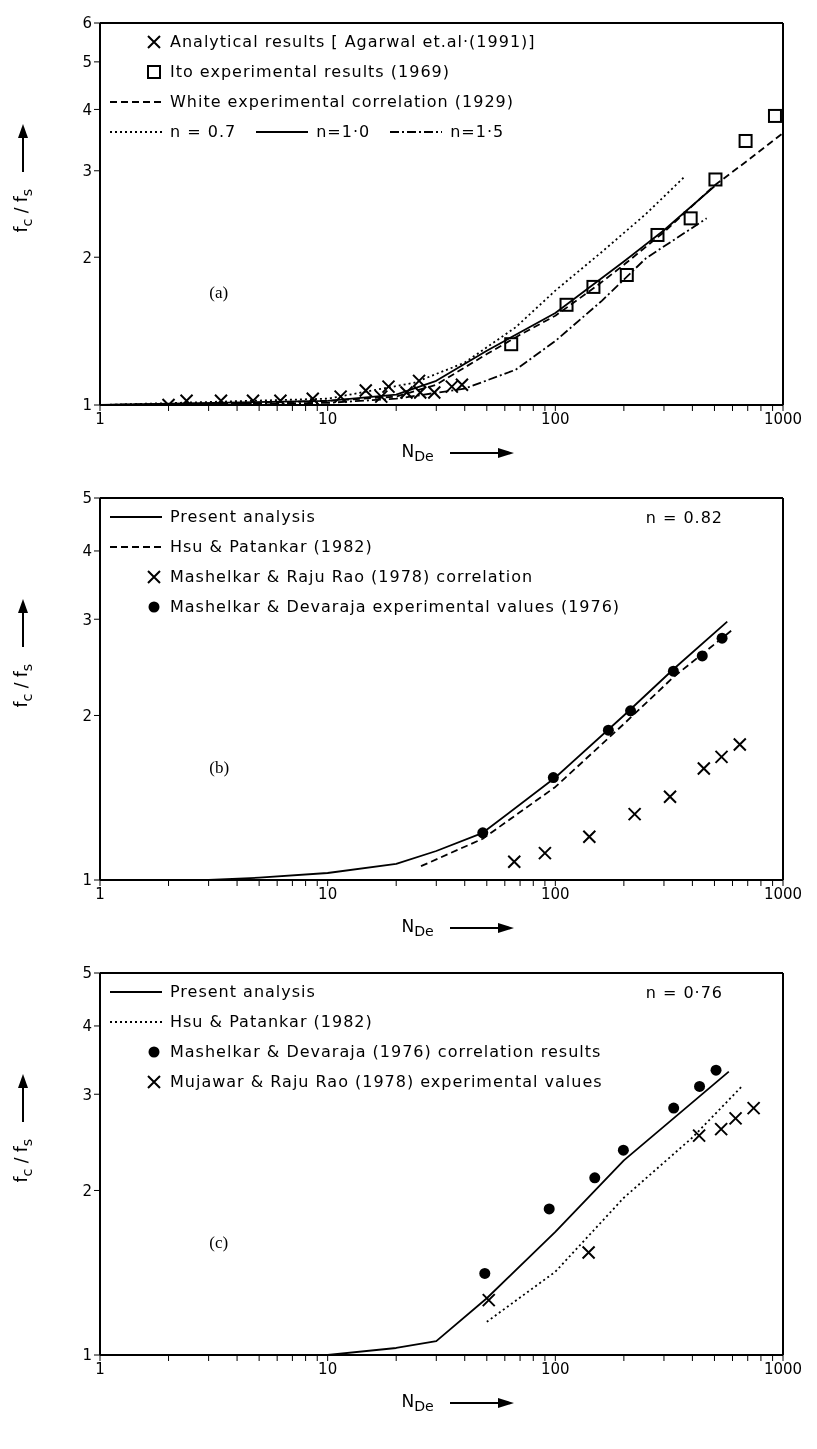 Image resolution: width=817 pixels, height=1449 pixels. I want to click on legend-label: n = 0.7, so click(203, 132).